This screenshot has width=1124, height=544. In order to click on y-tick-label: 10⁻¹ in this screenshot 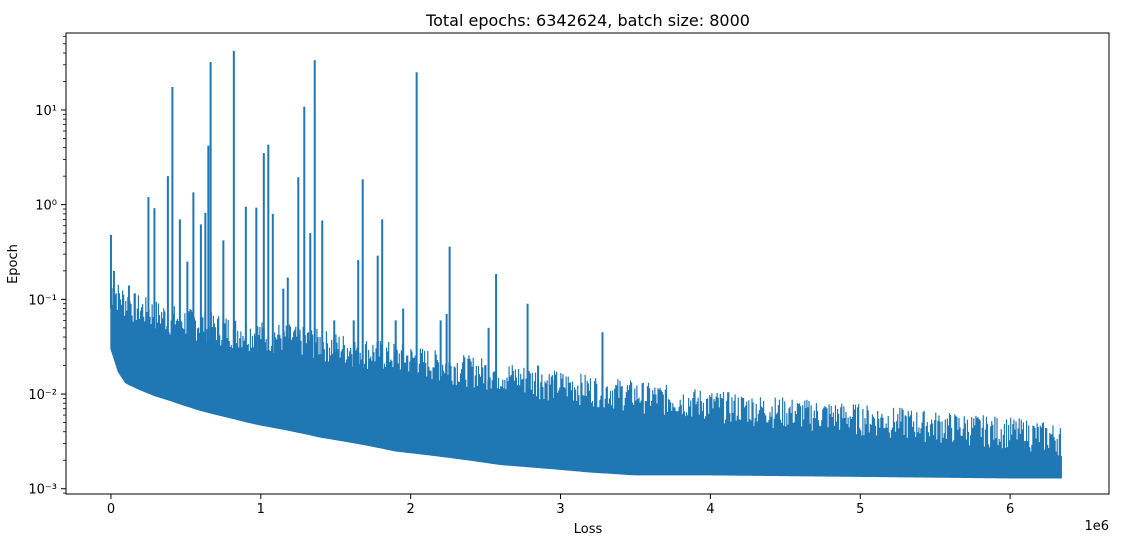, I will do `click(42, 300)`.